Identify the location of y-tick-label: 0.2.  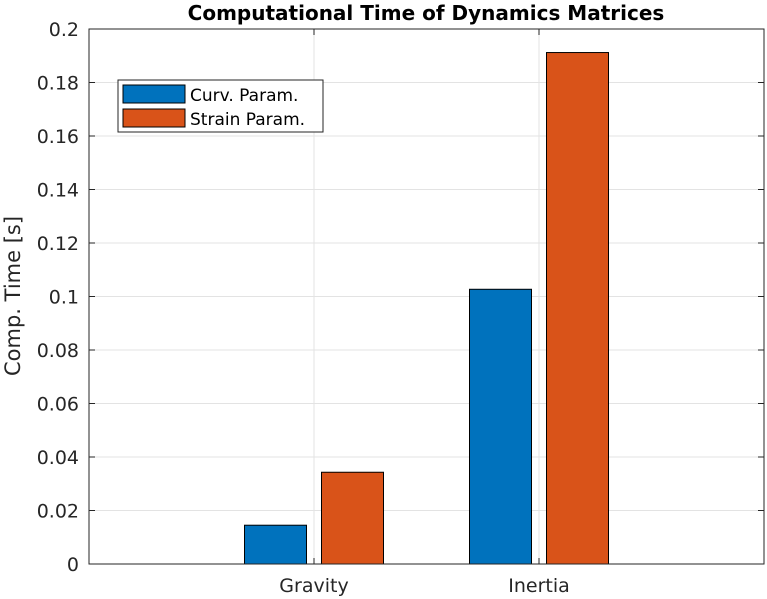
(64, 30).